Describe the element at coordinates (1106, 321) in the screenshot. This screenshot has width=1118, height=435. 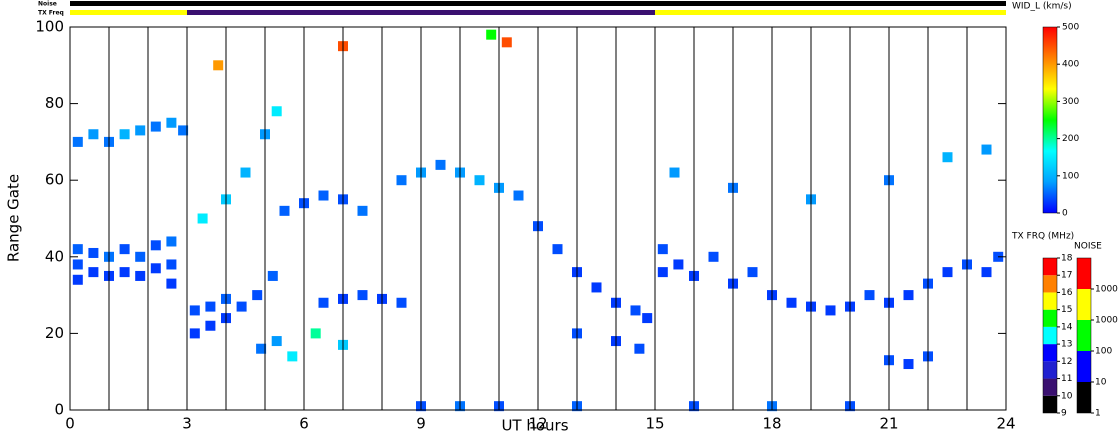
I see `noise-colorbar-label: 1000` at that location.